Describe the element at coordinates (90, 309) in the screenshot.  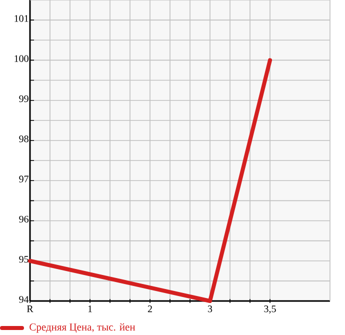
I see `x-tick-label: 1` at that location.